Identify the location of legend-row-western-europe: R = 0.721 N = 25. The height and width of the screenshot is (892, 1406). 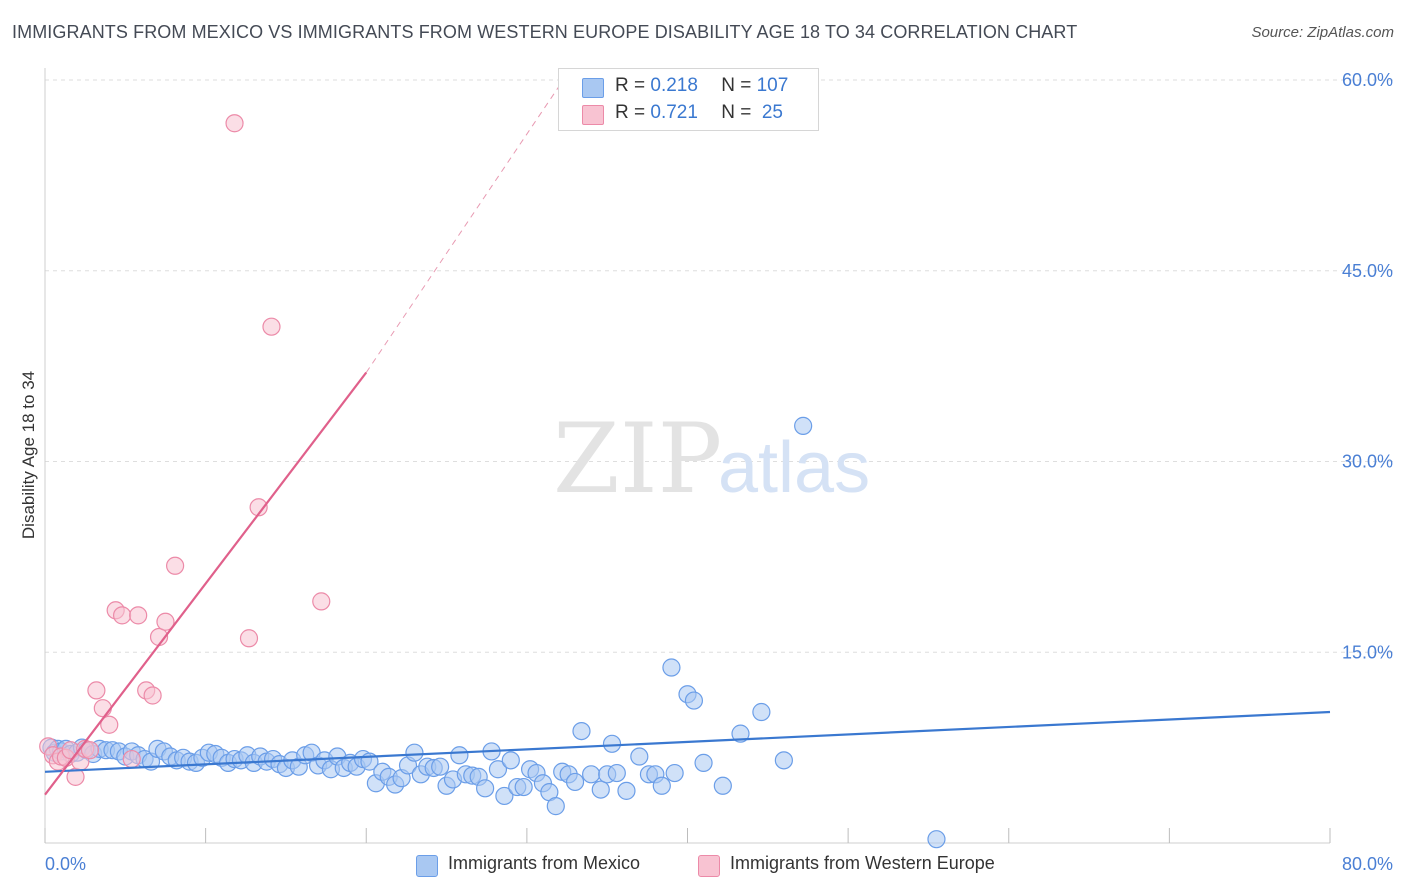
(682, 113).